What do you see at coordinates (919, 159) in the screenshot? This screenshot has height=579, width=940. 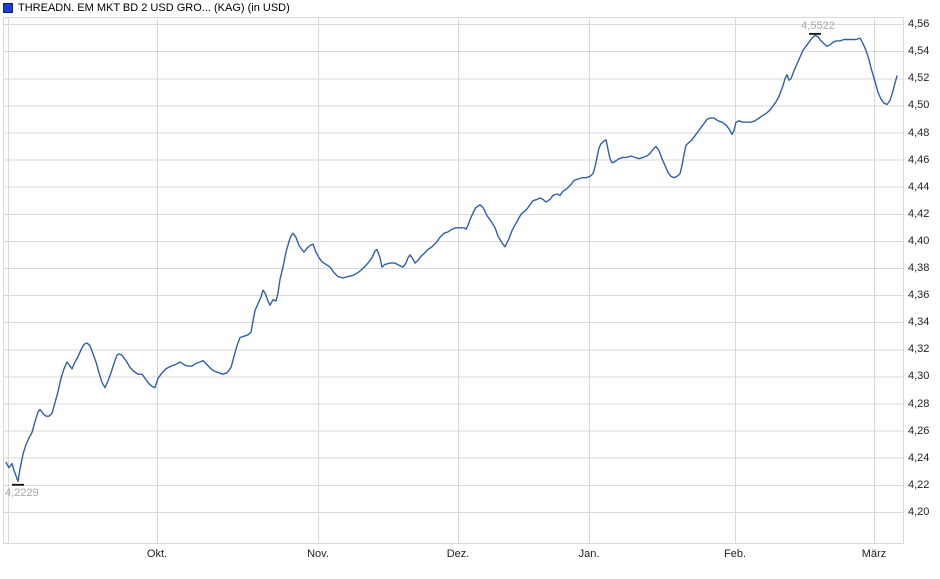 I see `y-axis-label: 4,46` at bounding box center [919, 159].